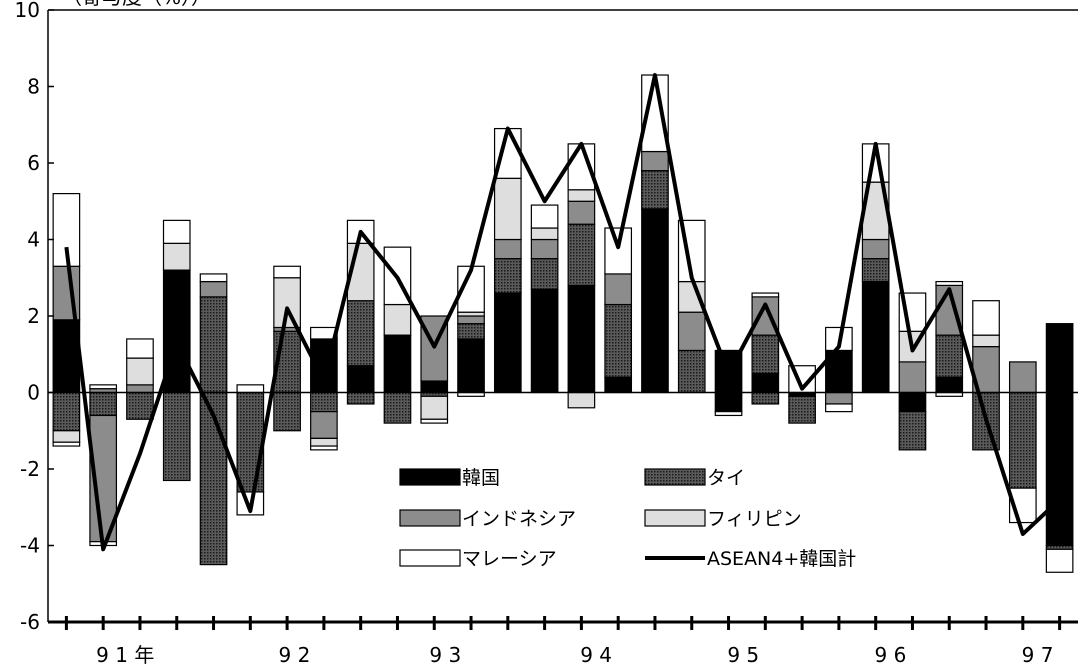  Describe the element at coordinates (30, 469) in the screenshot. I see `y-tick-label: -2` at that location.